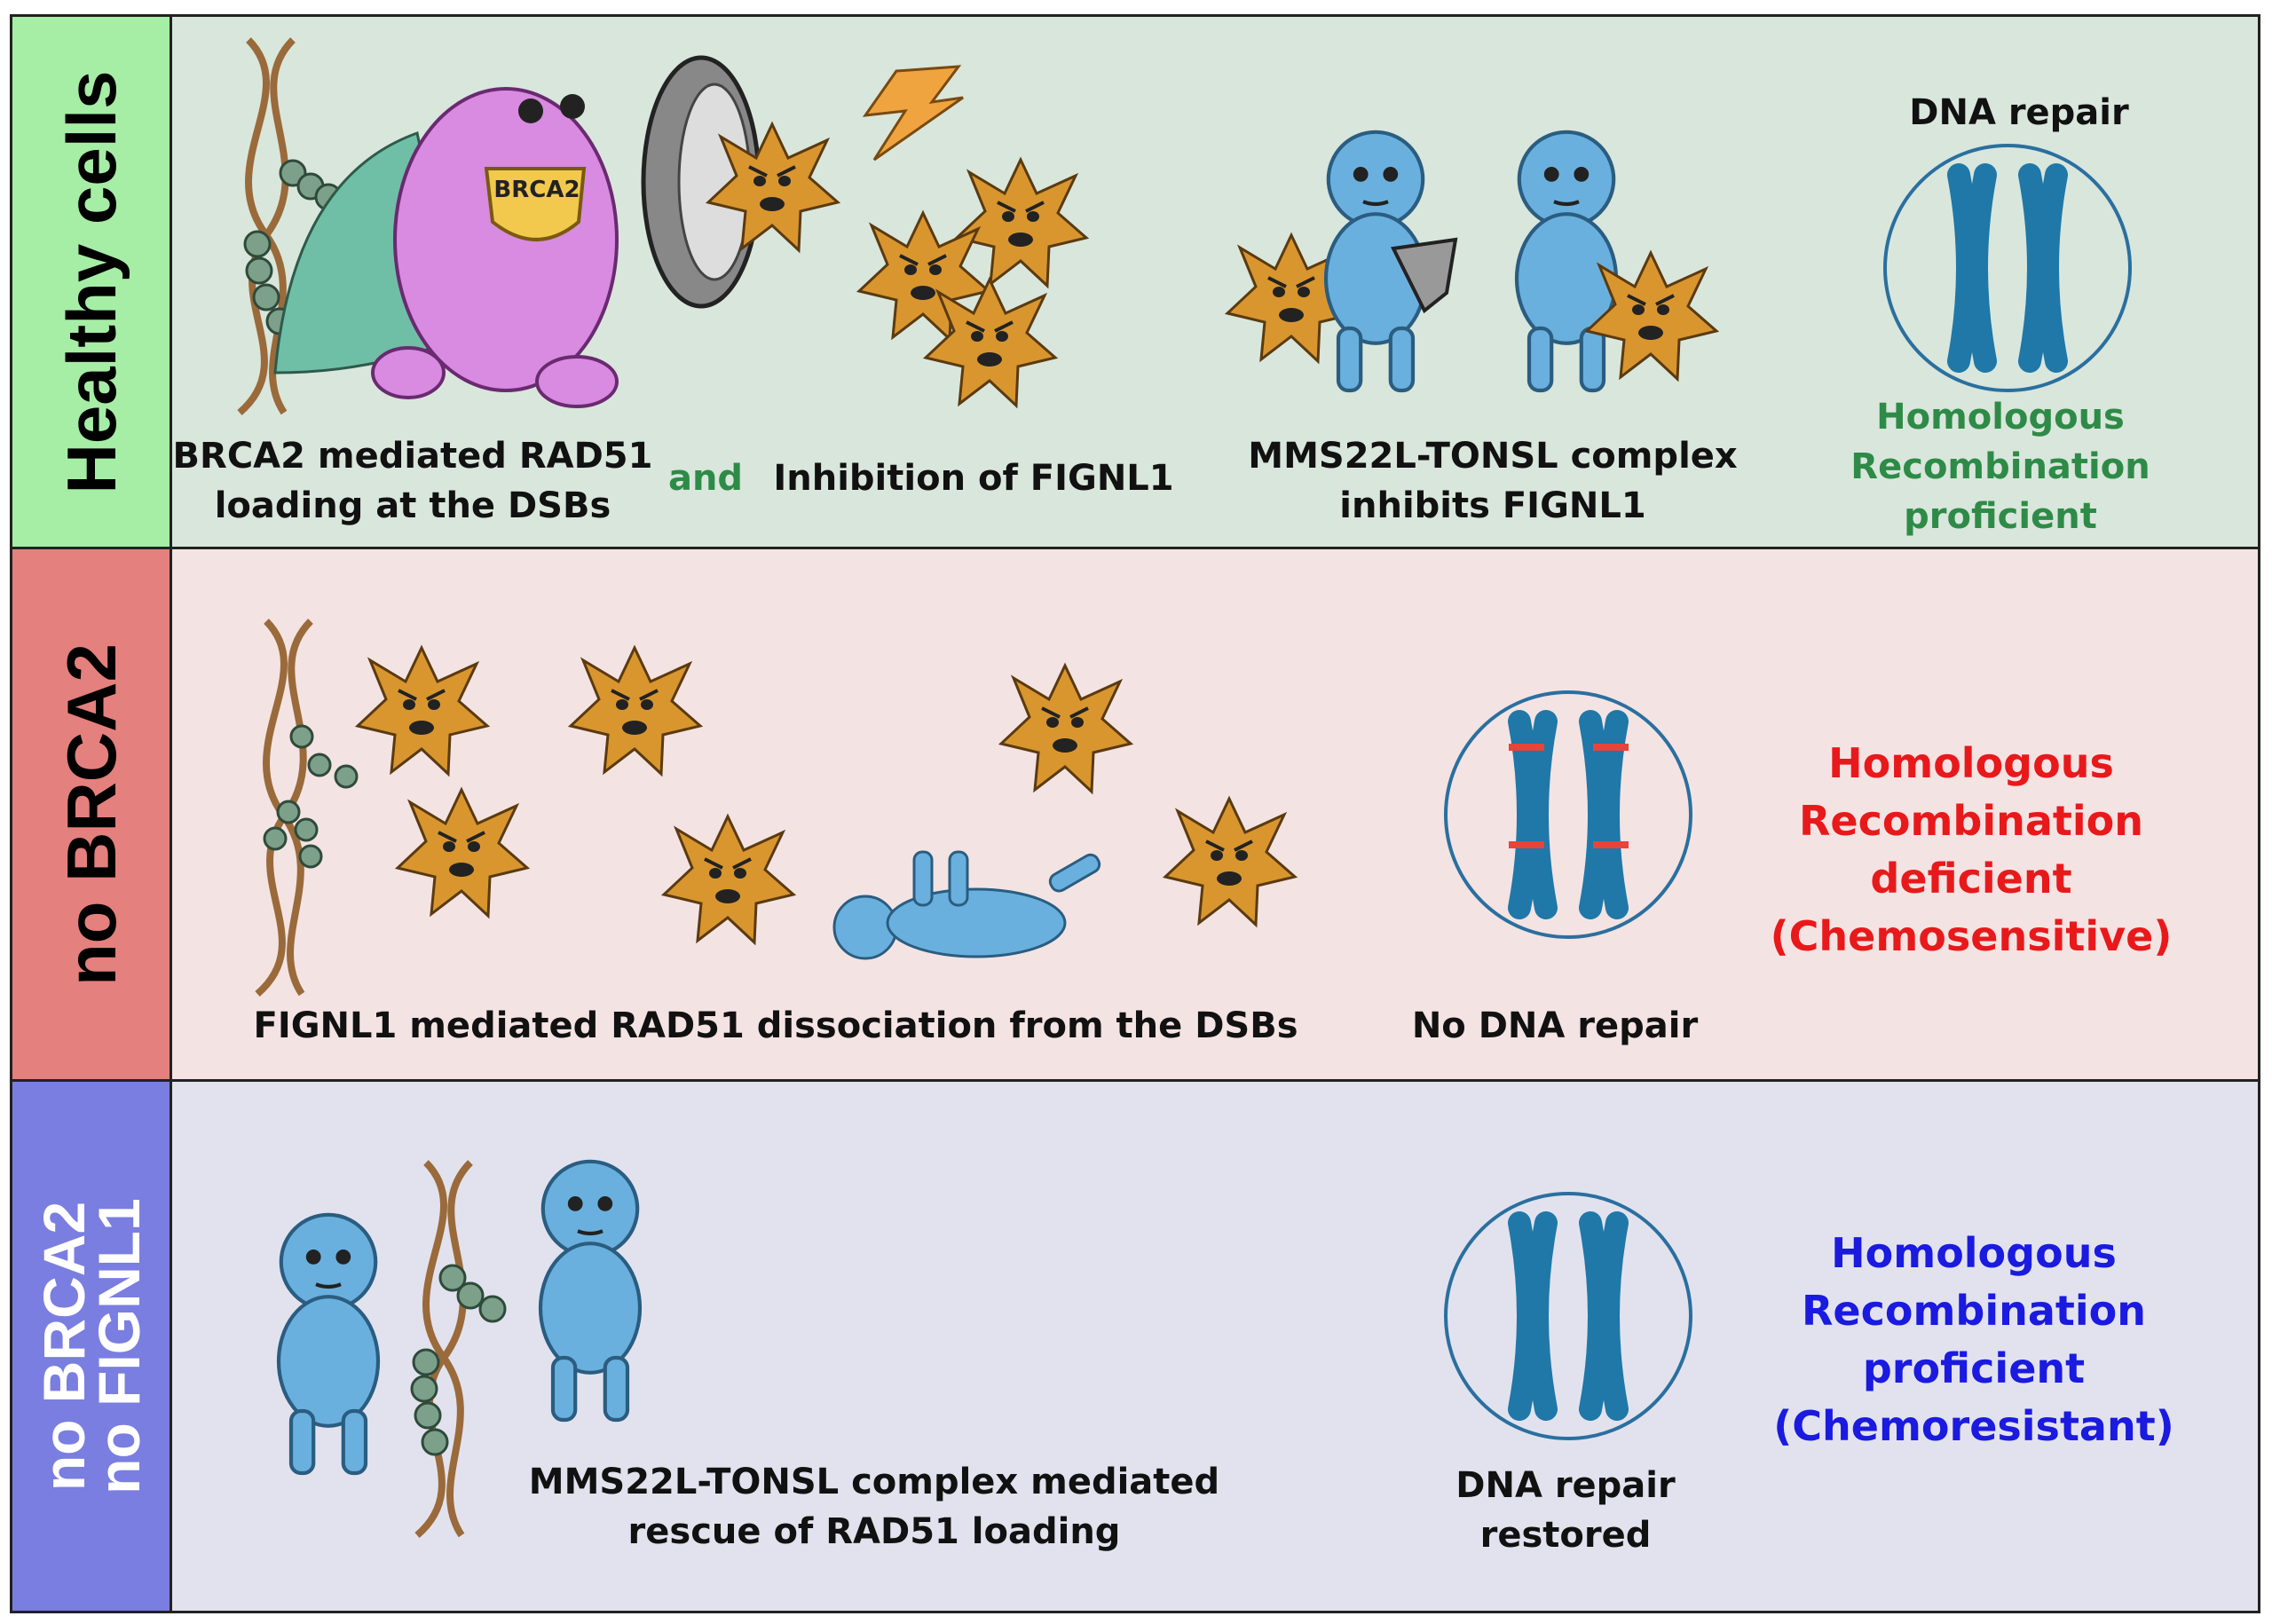  What do you see at coordinates (874, 1482) in the screenshot?
I see `caption-line: MMS22L-TONSL complex mediated` at bounding box center [874, 1482].